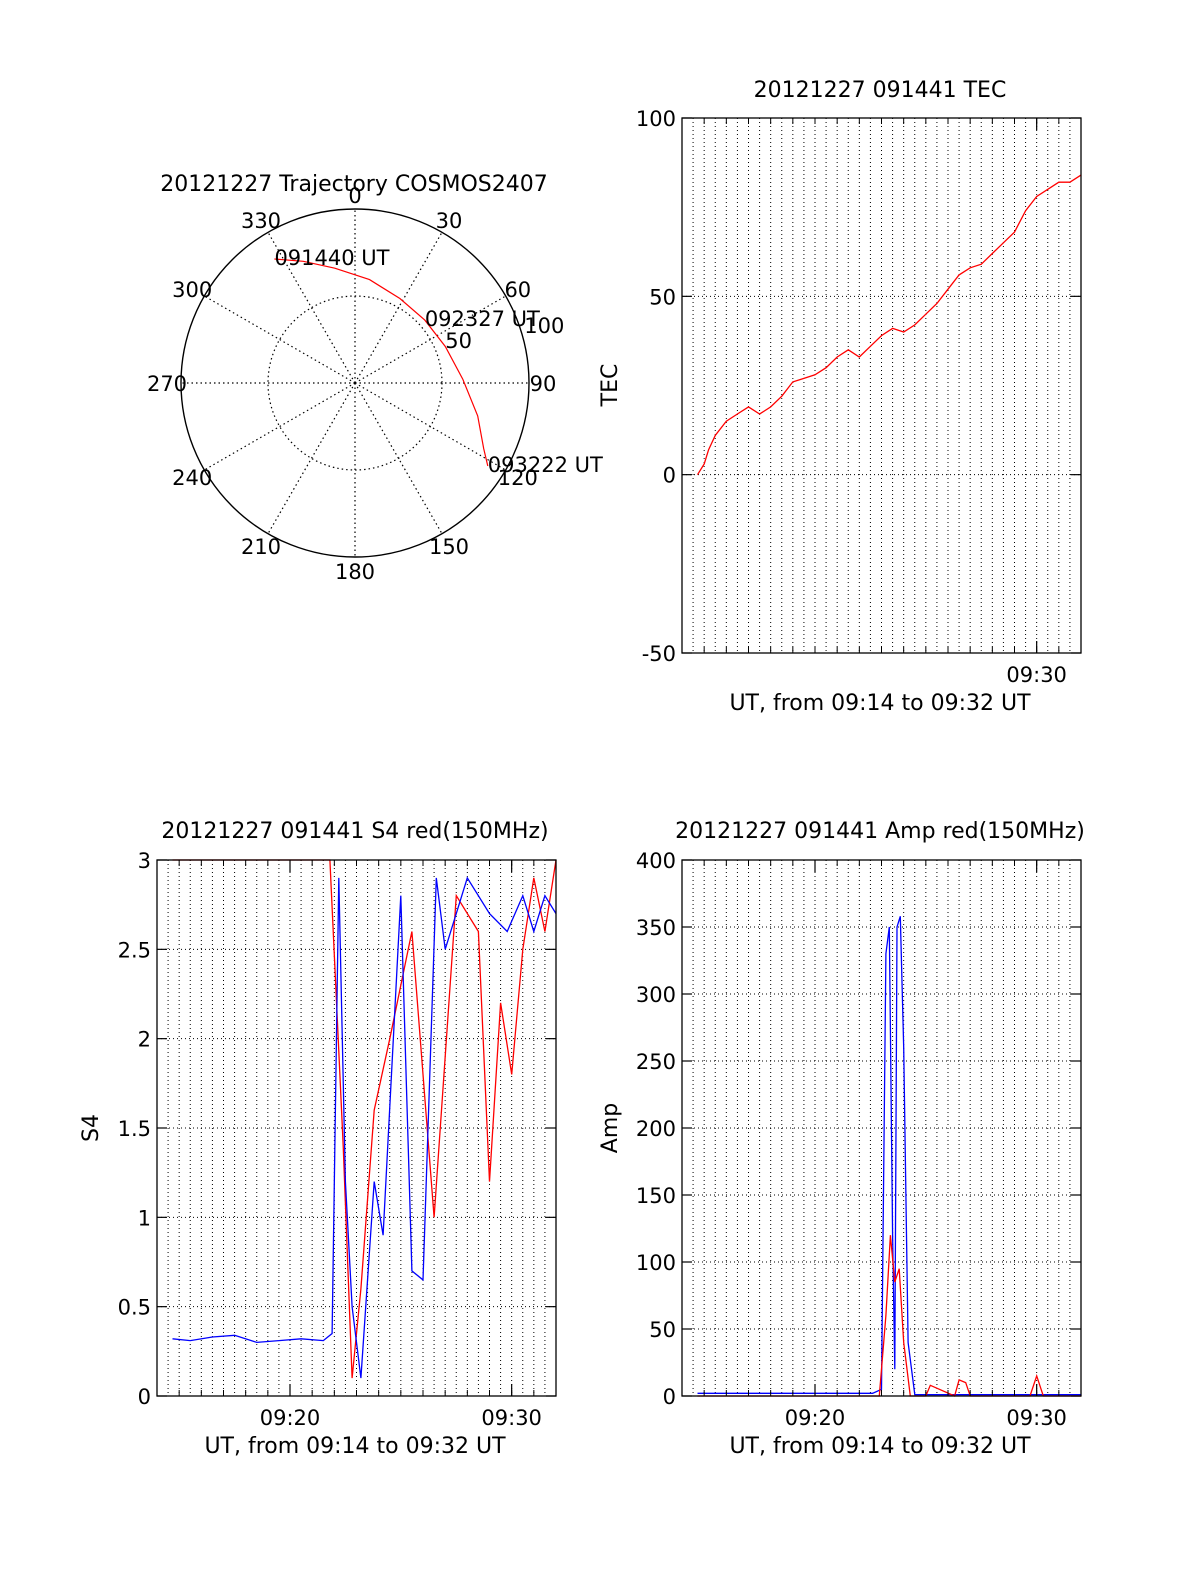 The height and width of the screenshot is (1575, 1200). What do you see at coordinates (656, 1129) in the screenshot?
I see `y-tick-label: 200` at bounding box center [656, 1129].